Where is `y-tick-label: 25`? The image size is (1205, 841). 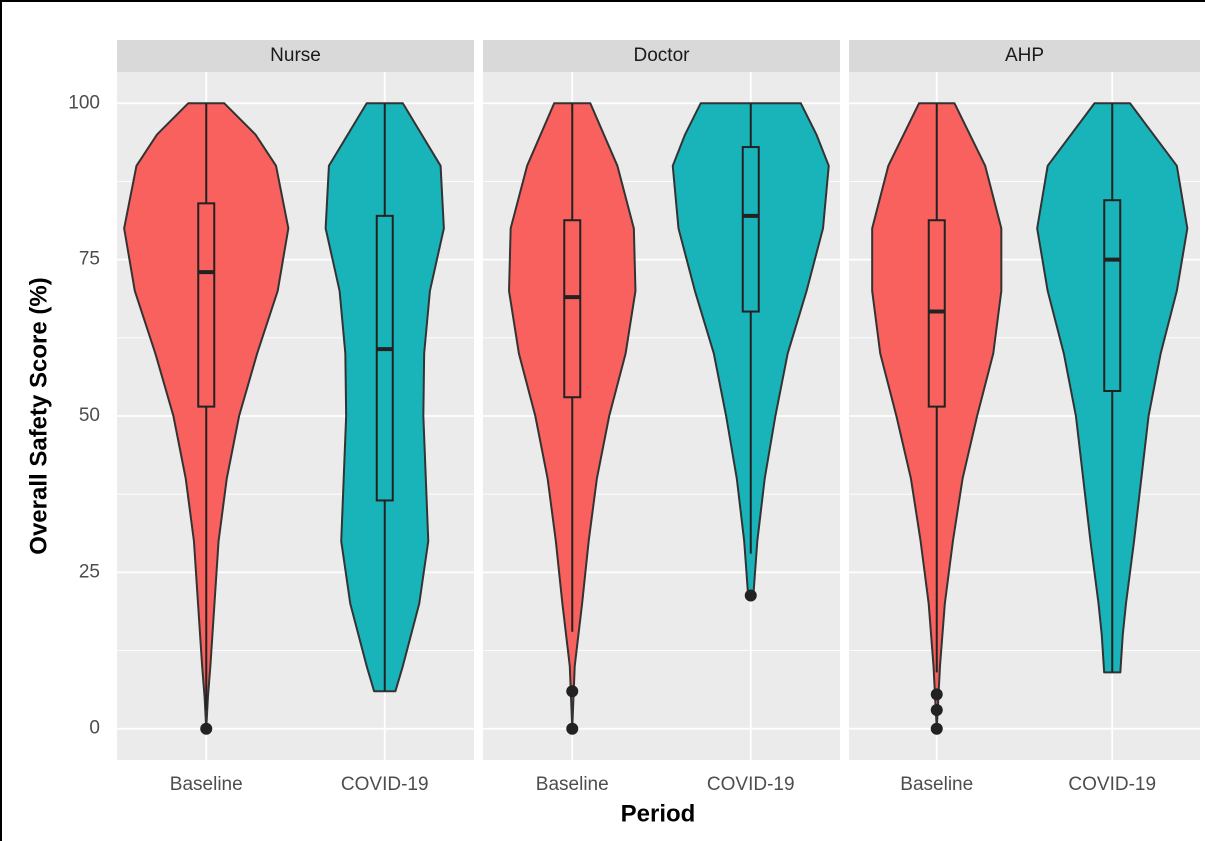 y-tick-label: 25 is located at coordinates (89, 571).